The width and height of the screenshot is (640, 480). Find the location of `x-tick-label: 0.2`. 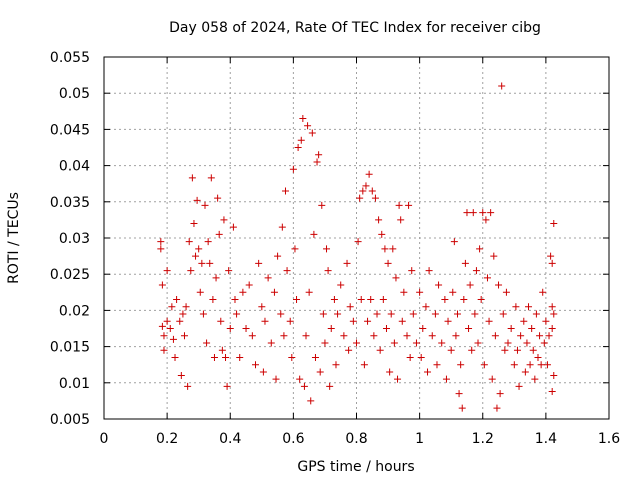

x-tick-label: 0.2 is located at coordinates (167, 439).